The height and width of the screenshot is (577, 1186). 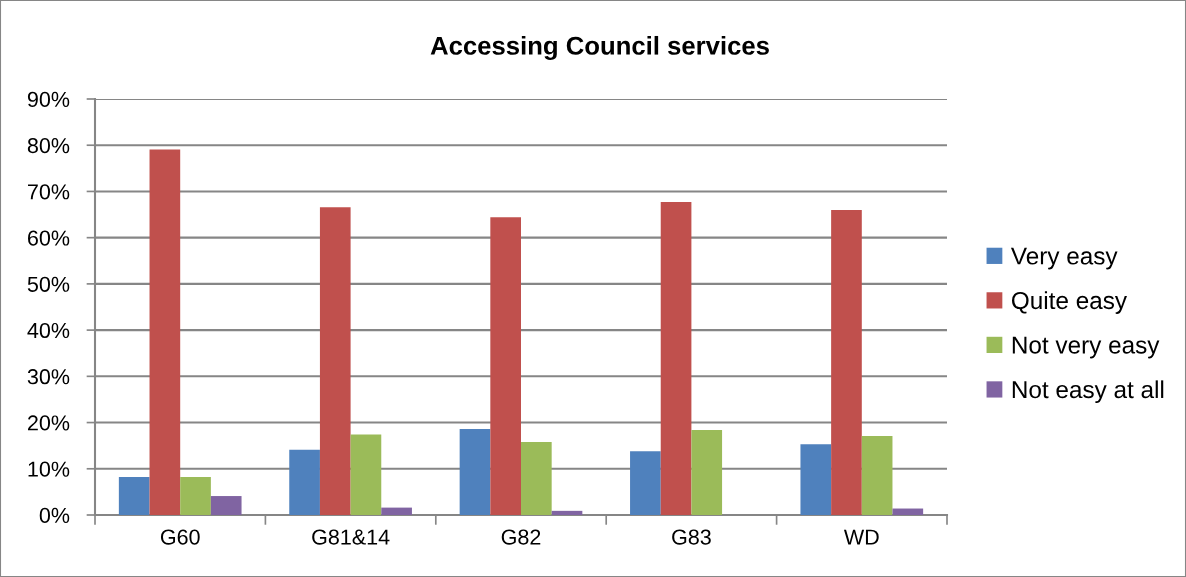 What do you see at coordinates (1086, 347) in the screenshot?
I see `legend-label: Not very easy` at bounding box center [1086, 347].